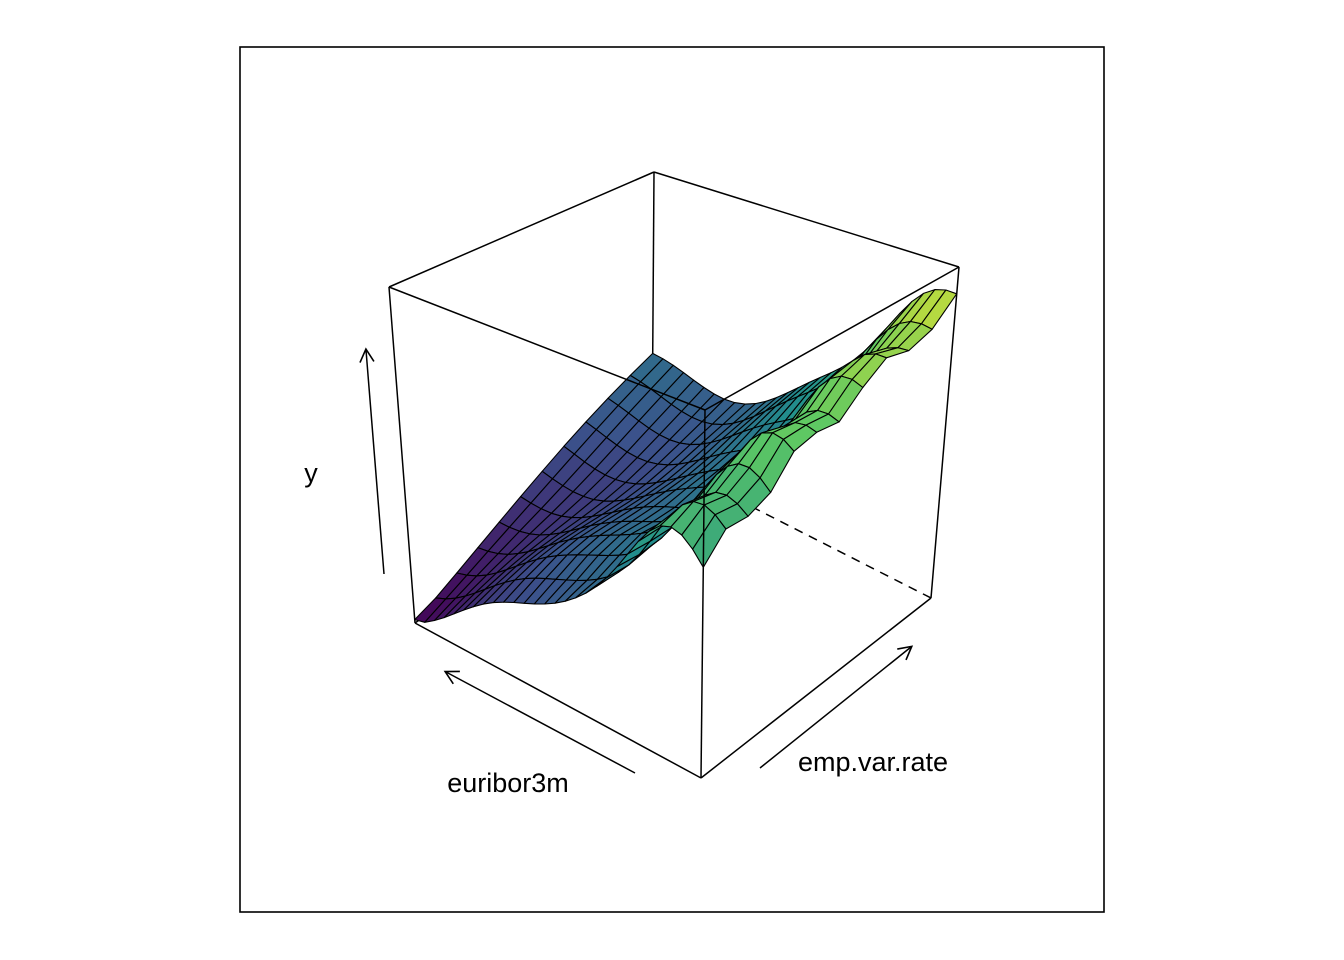 The width and height of the screenshot is (1344, 960). I want to click on y-axis-label: emp.var.rate, so click(873, 762).